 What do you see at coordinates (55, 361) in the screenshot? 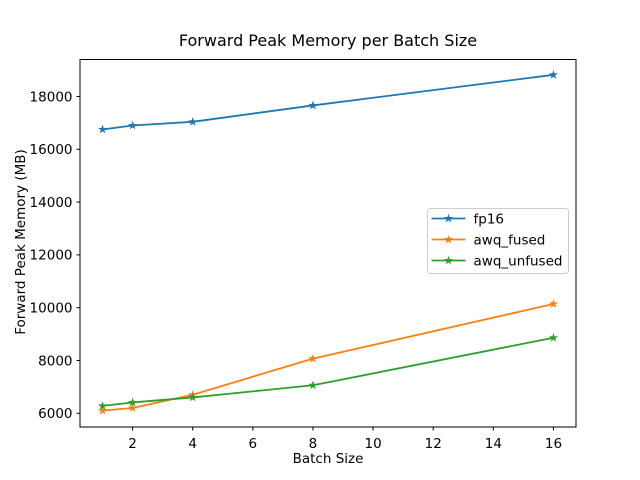
I see `y-tick-label: 8000` at bounding box center [55, 361].